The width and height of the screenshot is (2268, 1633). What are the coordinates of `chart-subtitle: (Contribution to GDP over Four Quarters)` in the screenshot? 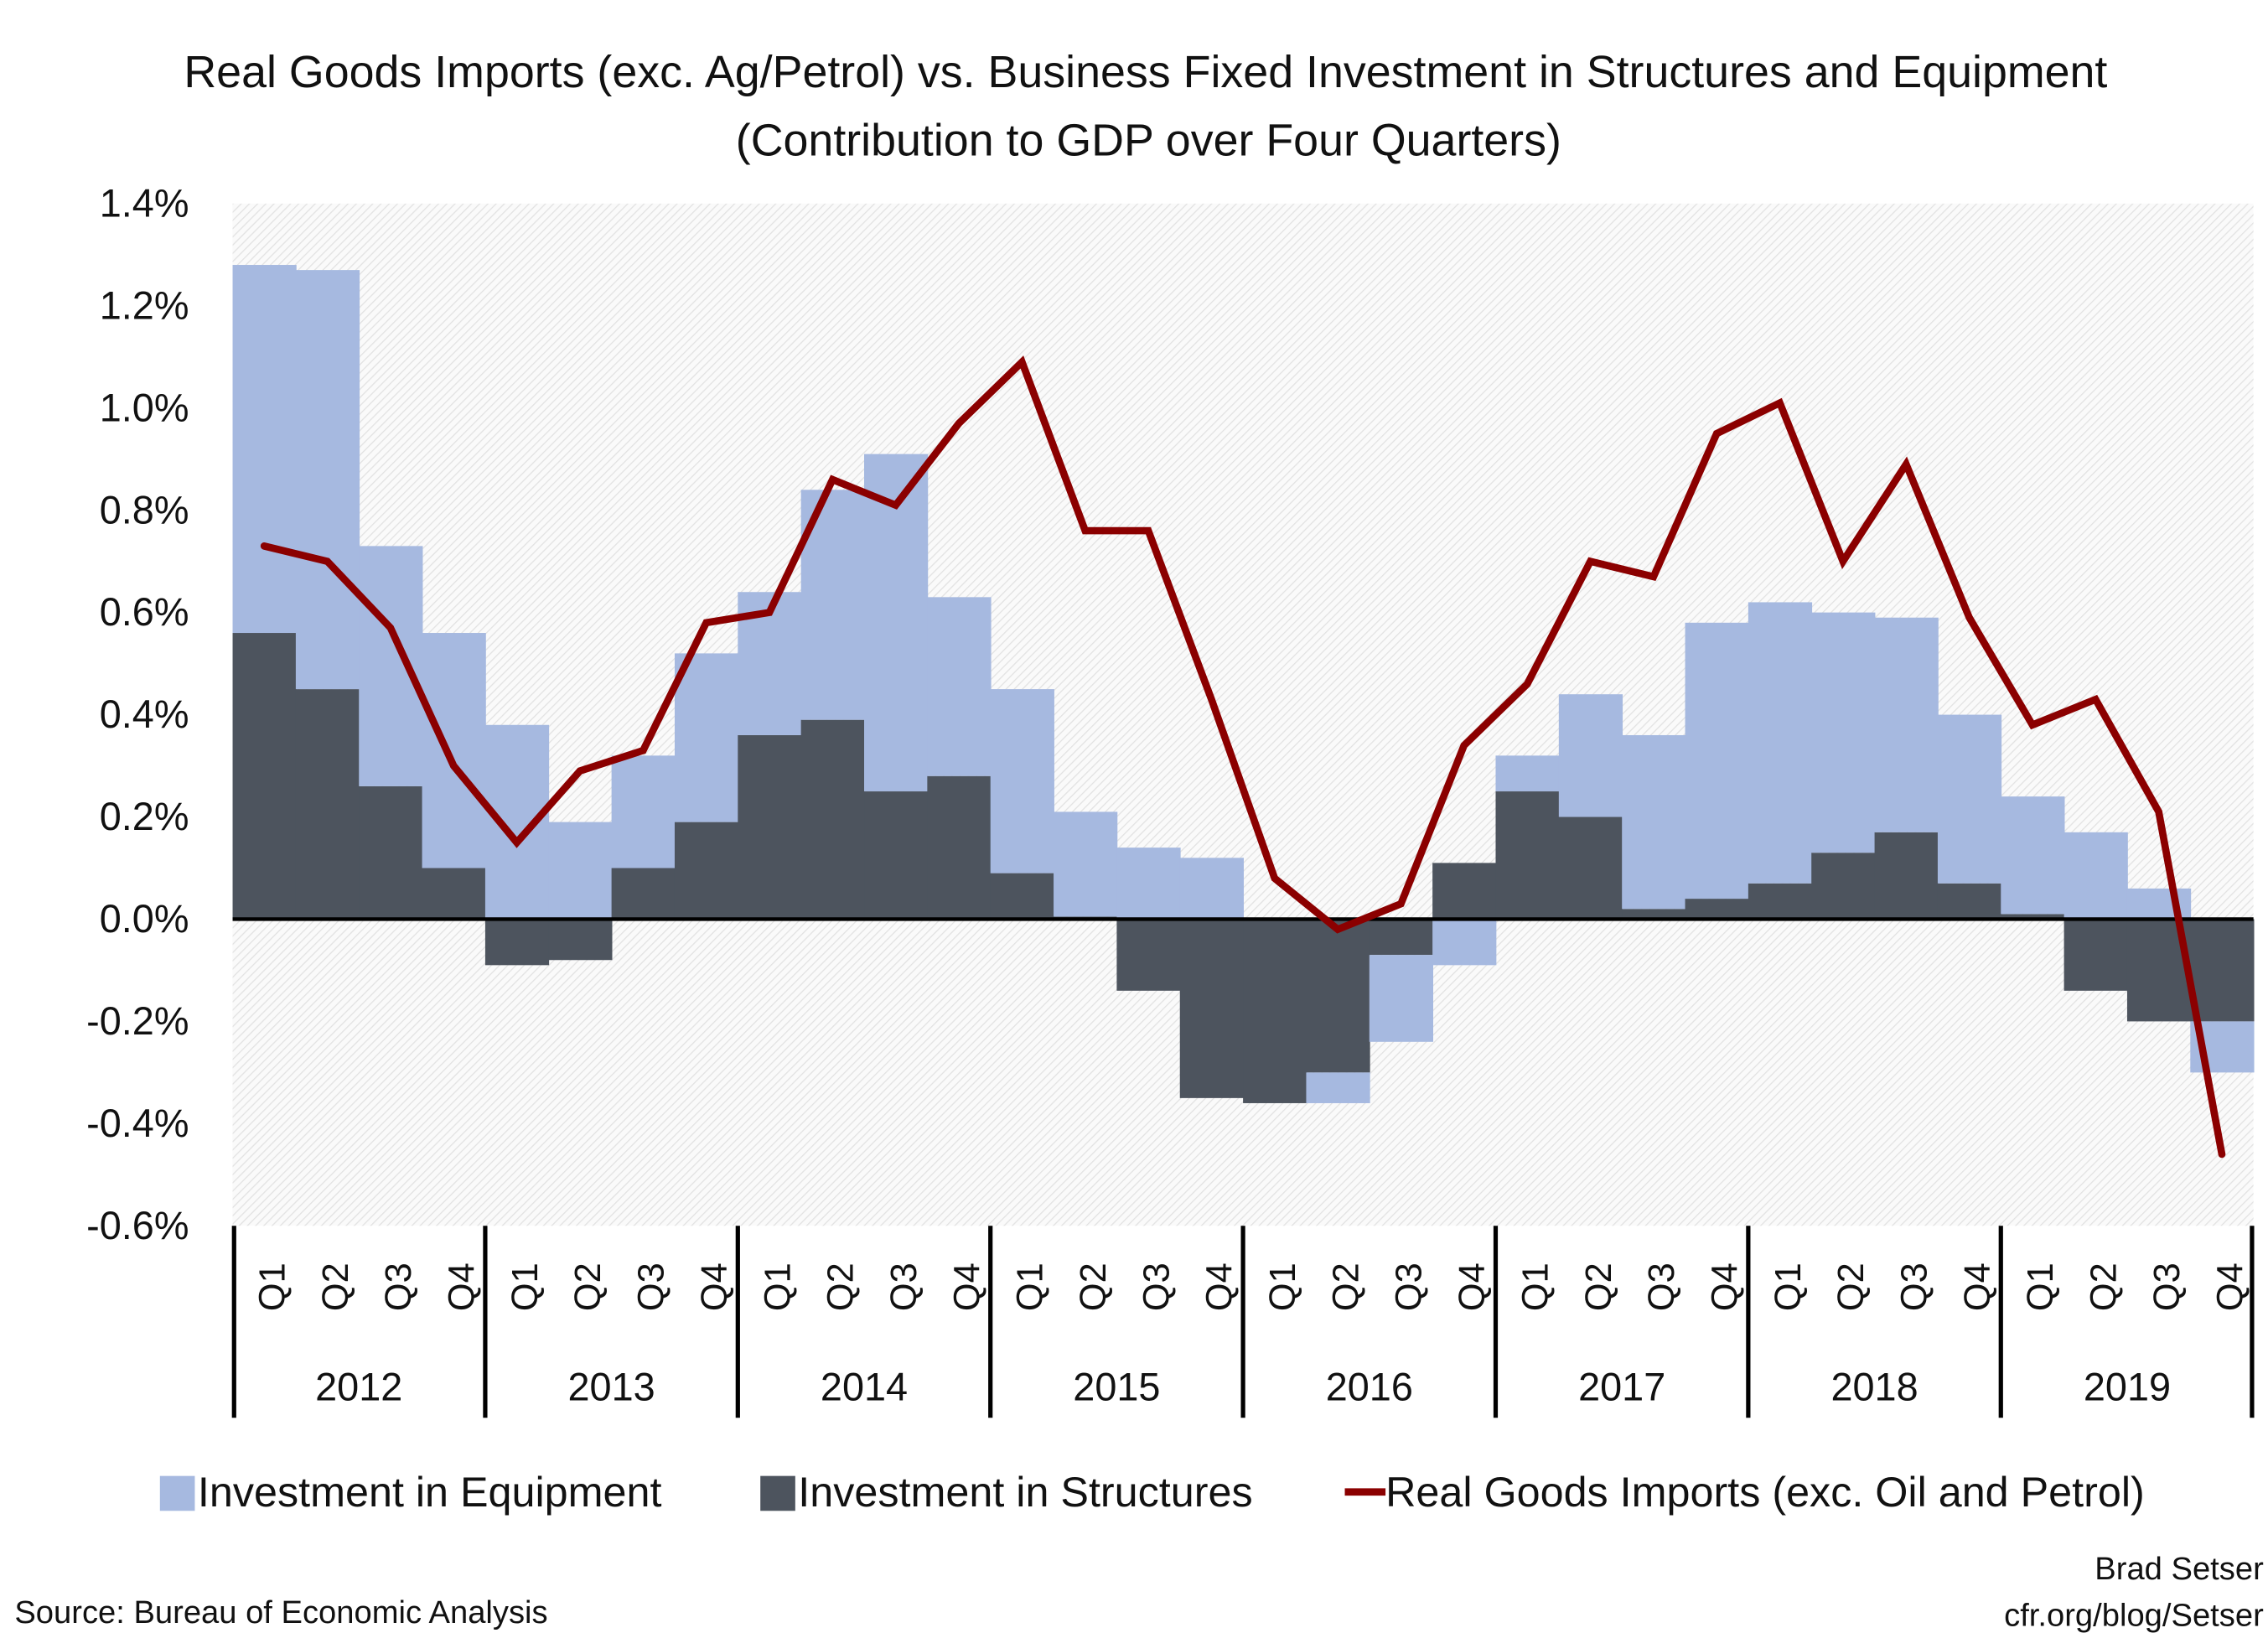 It's located at (1148, 141).